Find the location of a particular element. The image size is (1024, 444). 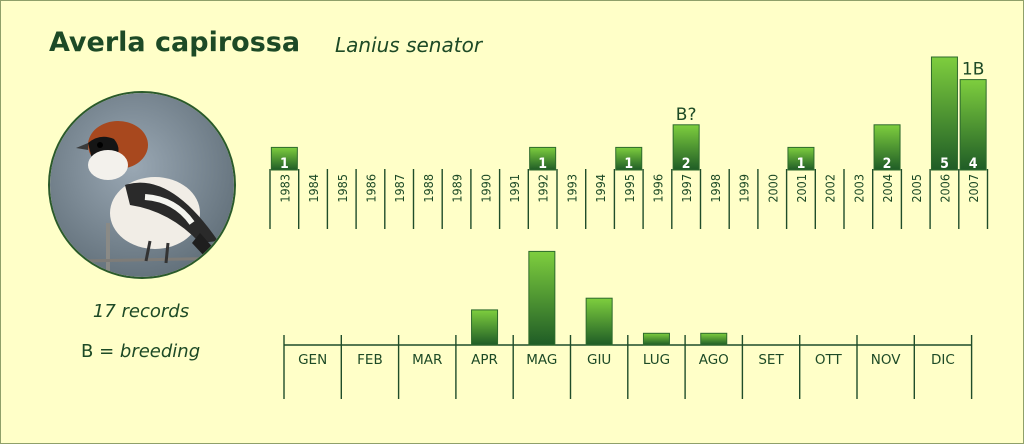

month-bar-GIU is located at coordinates (599, 321).